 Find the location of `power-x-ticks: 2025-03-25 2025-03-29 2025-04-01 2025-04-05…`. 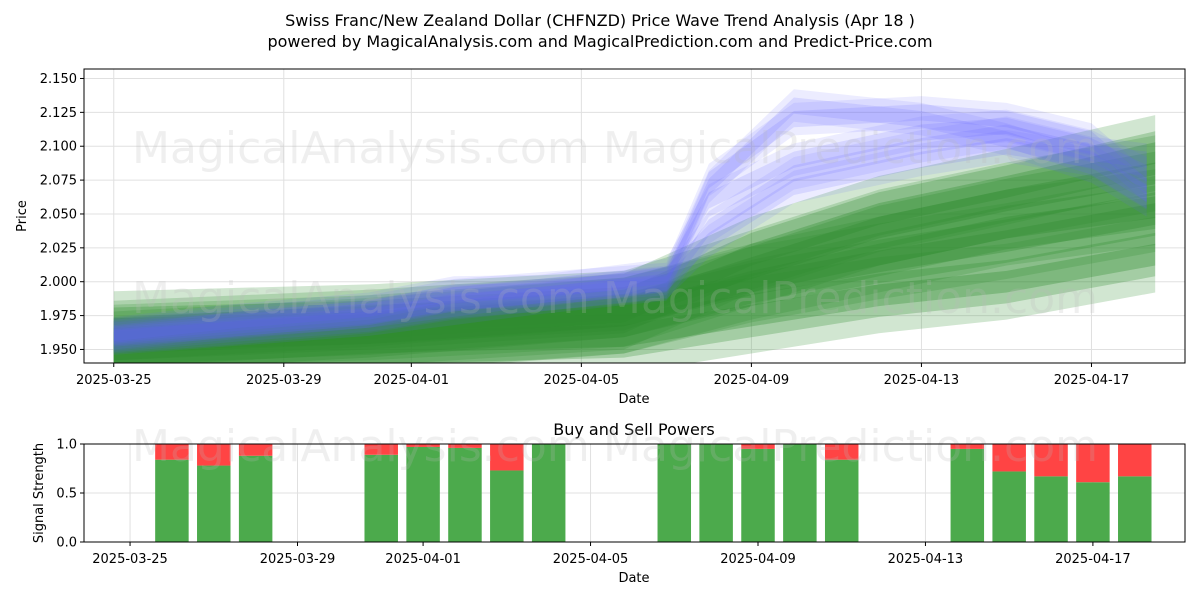

power-x-ticks: 2025-03-25 2025-03-29 2025-04-01 2025-04-05… is located at coordinates (611, 554).